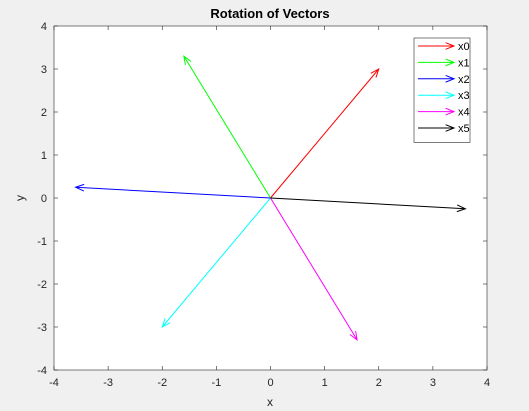 Image resolution: width=529 pixels, height=411 pixels. What do you see at coordinates (108, 383) in the screenshot?
I see `x-tick-label: -3` at bounding box center [108, 383].